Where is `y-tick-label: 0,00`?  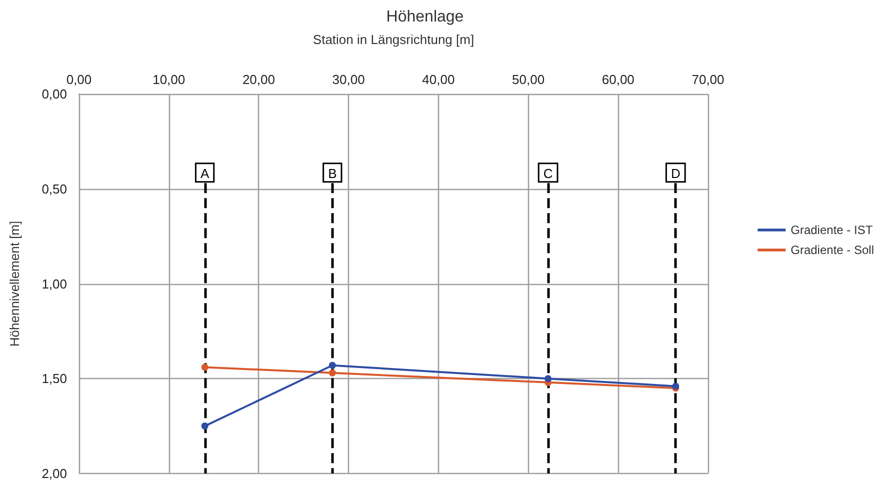 y-tick-label: 0,00 is located at coordinates (54, 94).